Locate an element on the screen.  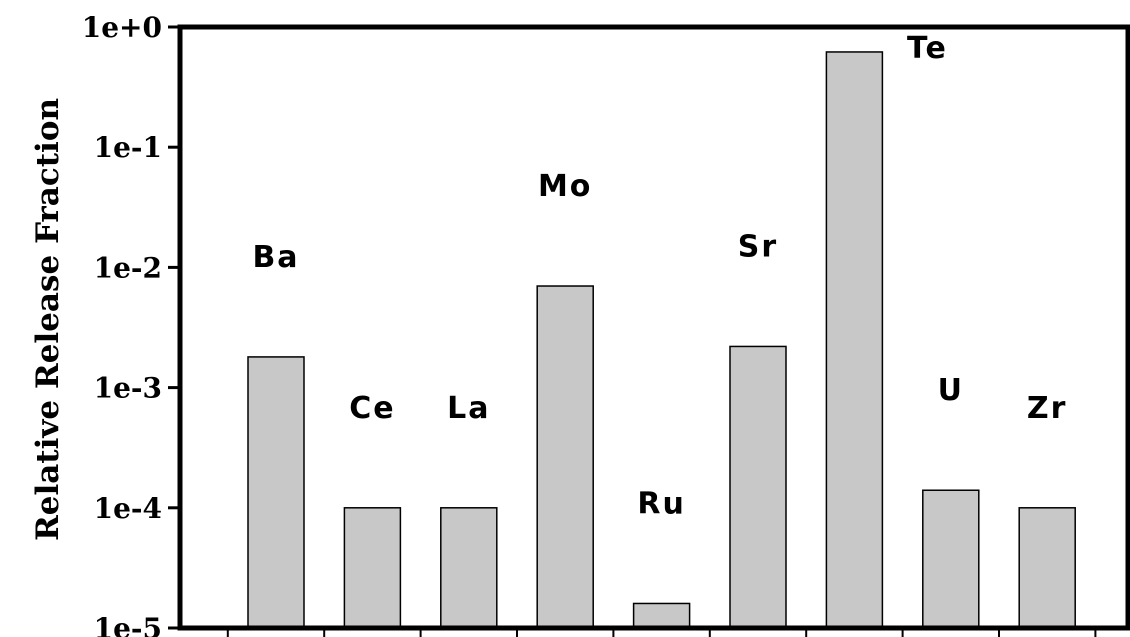
bar-sr is located at coordinates (758, 487).